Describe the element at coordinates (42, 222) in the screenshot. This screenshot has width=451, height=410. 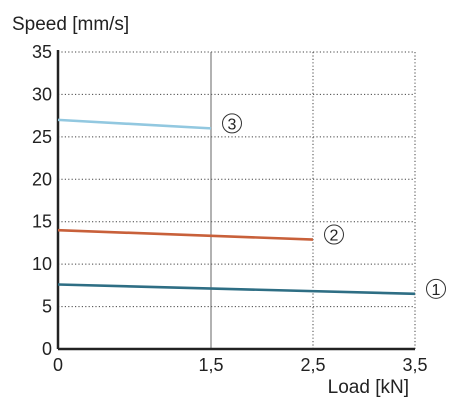
I see `y-tick-label: 15` at that location.